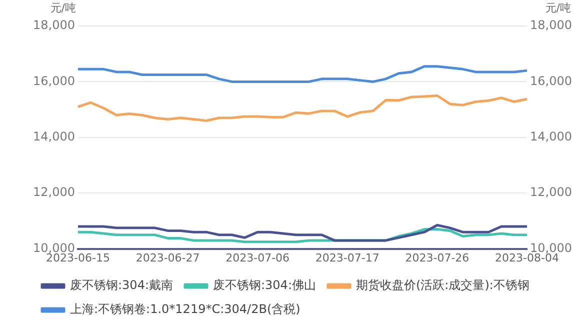  Describe the element at coordinates (53, 247) in the screenshot. I see `y-tick-label: 10,000` at that location.